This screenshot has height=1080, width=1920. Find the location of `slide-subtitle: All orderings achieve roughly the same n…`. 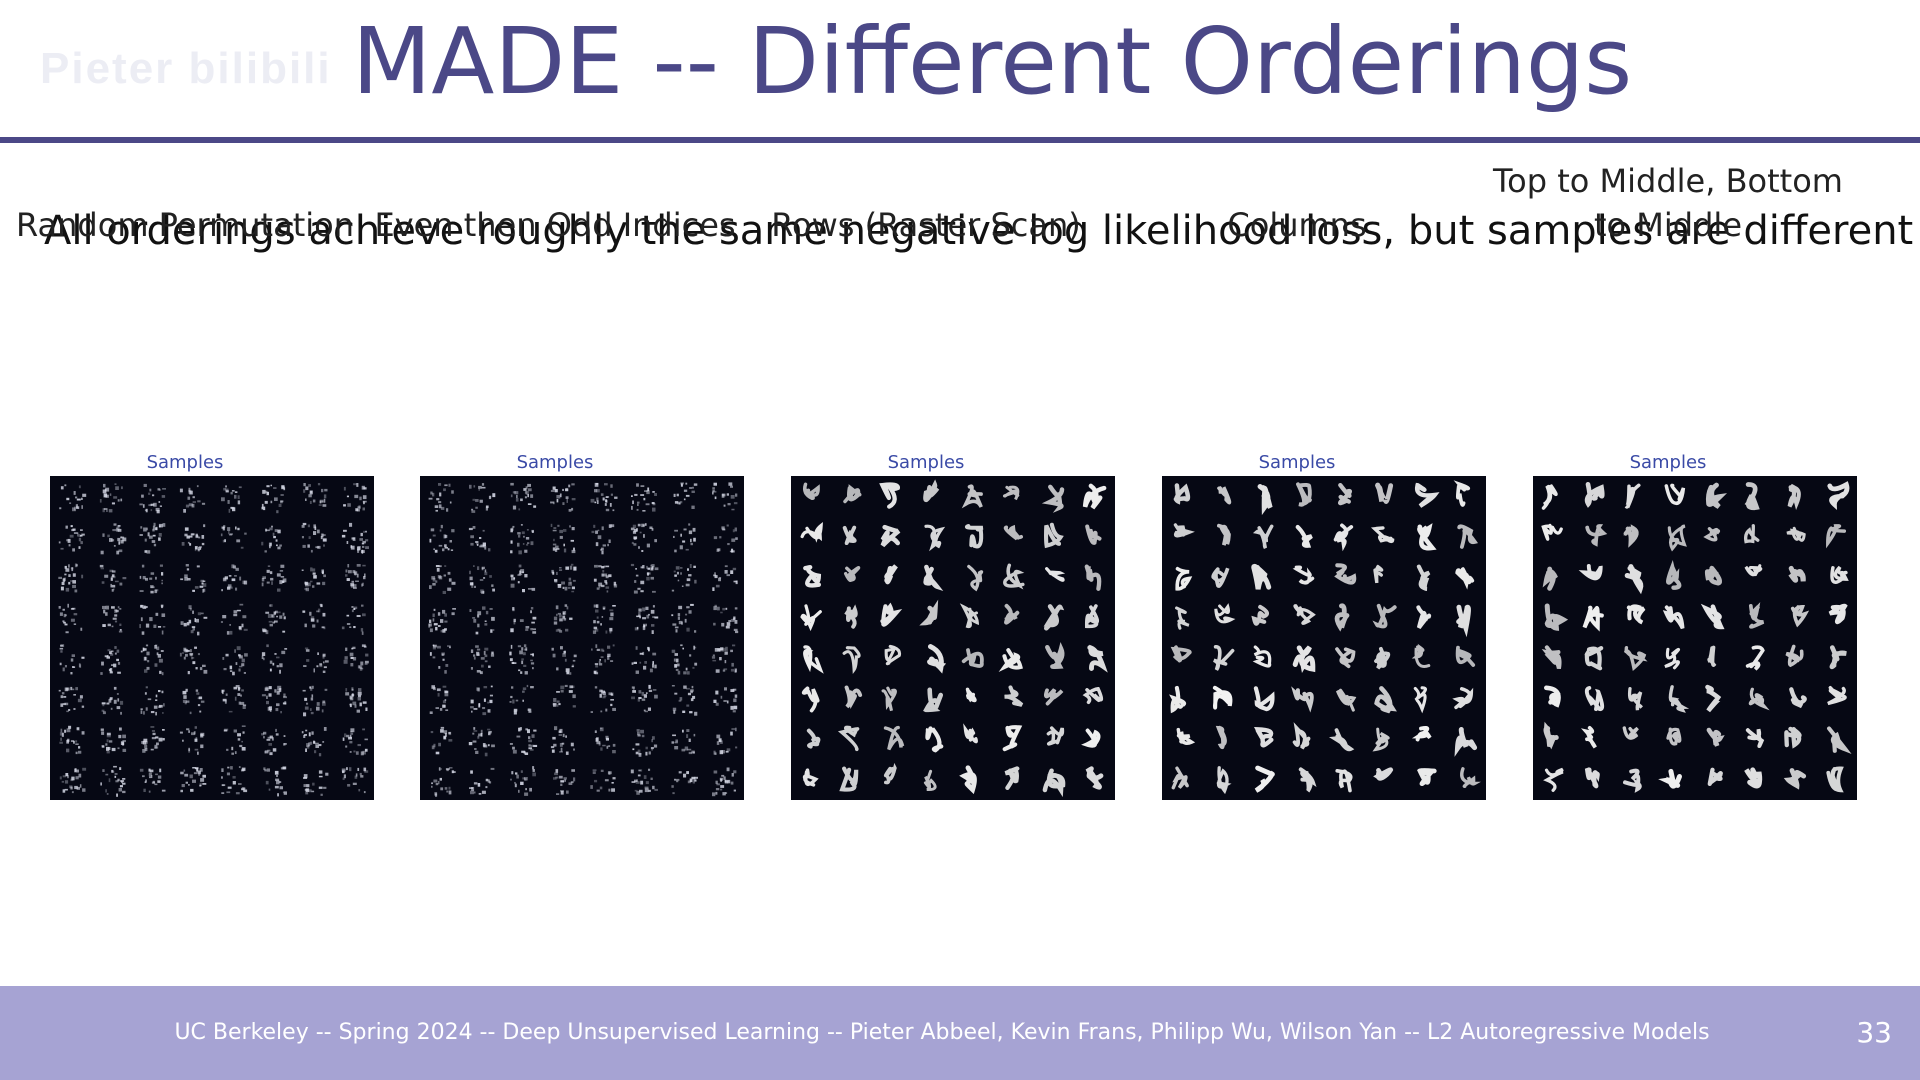

slide-subtitle: All orderings achieve roughly the same n… is located at coordinates (979, 231).